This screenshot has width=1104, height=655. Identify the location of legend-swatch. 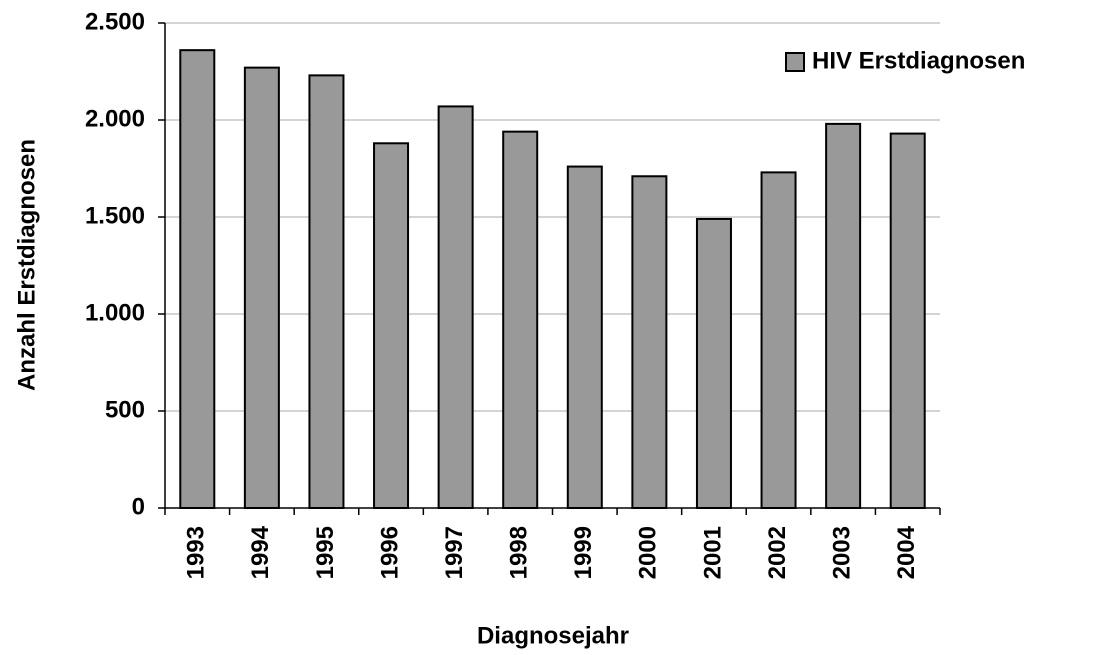
(795, 62).